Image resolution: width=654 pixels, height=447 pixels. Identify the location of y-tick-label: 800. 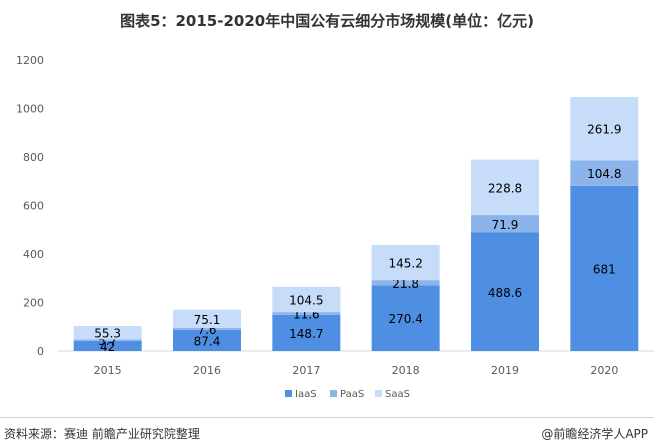
(33, 157).